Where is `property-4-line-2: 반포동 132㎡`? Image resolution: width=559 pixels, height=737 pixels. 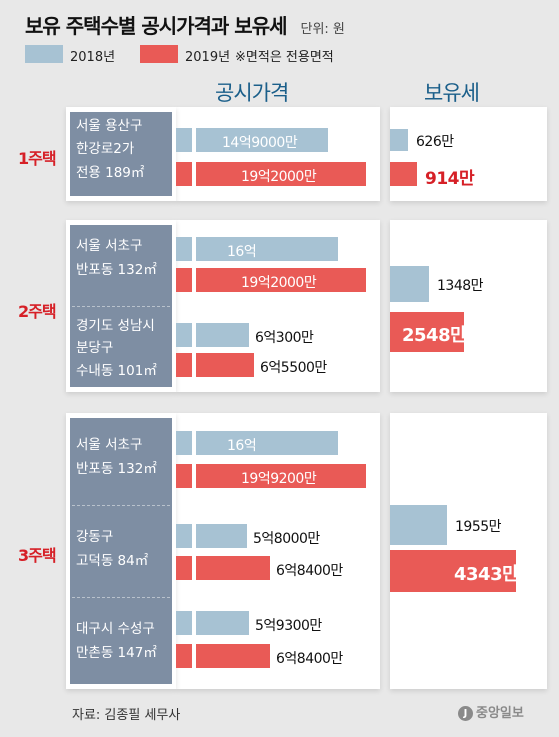 property-4-line-2: 반포동 132㎡ is located at coordinates (116, 469).